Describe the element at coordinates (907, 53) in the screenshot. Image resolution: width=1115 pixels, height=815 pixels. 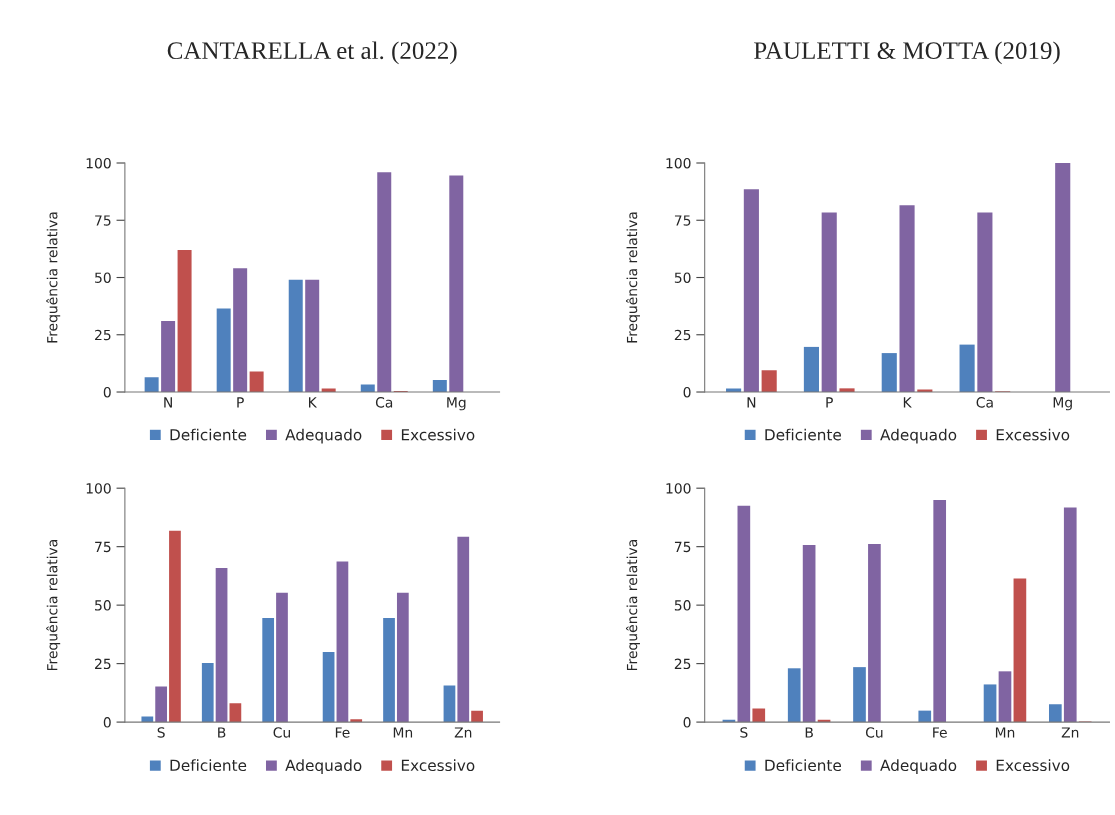
I see `chart-title: PAULETTI & MOTTA (2019)` at that location.